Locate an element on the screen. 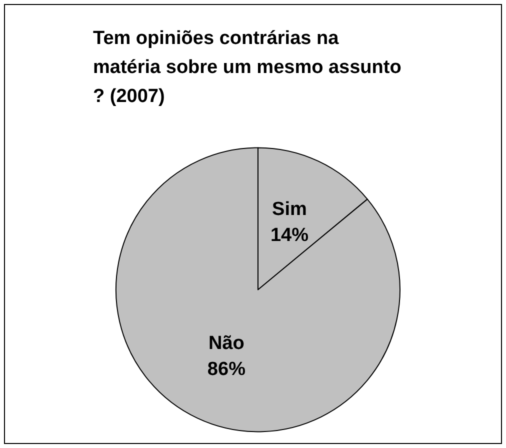  chart-title: Tem opiniões contrárias na matéria sobre um mesmo assunto? (2007) is located at coordinates (247, 67).